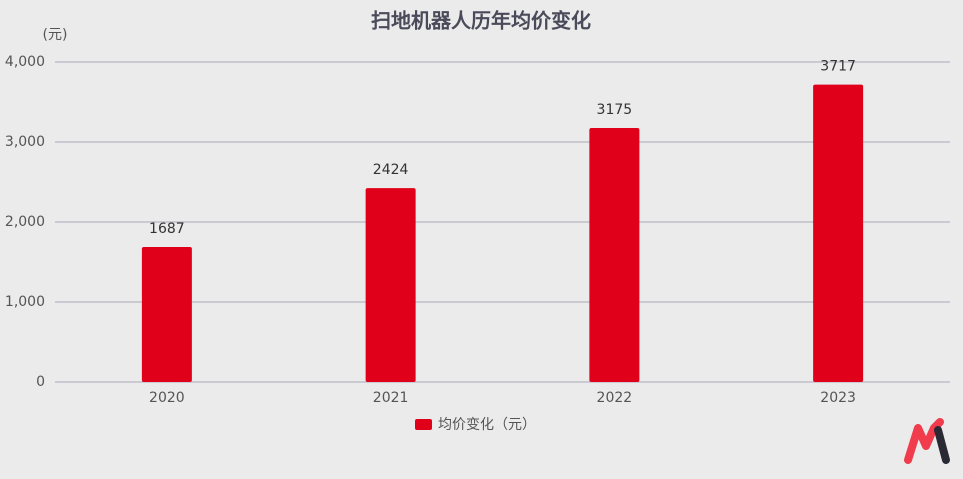  I want to click on x-tick-label: 2021, so click(391, 398).